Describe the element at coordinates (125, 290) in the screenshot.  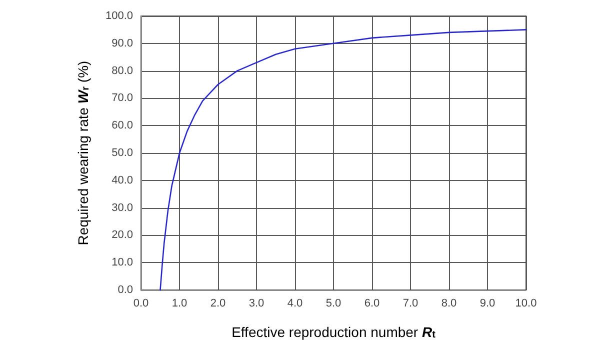
I see `y-tick-label: 0.0` at that location.